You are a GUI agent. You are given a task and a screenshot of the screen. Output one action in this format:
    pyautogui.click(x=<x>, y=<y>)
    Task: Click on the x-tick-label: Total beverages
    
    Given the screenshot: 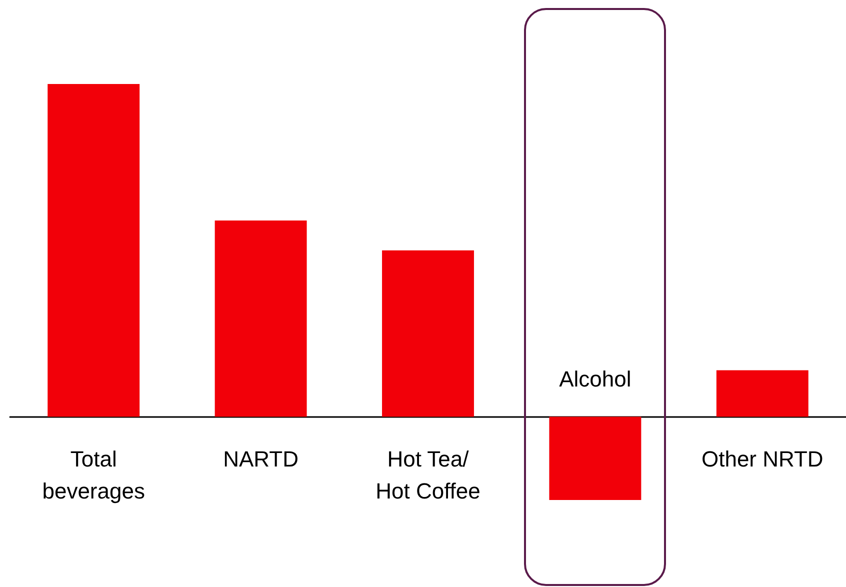 What is the action you would take?
    pyautogui.click(x=93, y=475)
    